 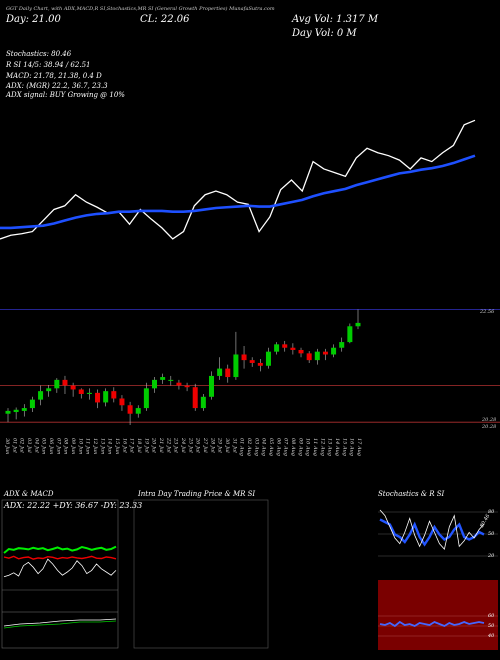 What do you see at coordinates (286, 447) in the screenshot?
I see `date-label: 07 Aug` at bounding box center [286, 447].